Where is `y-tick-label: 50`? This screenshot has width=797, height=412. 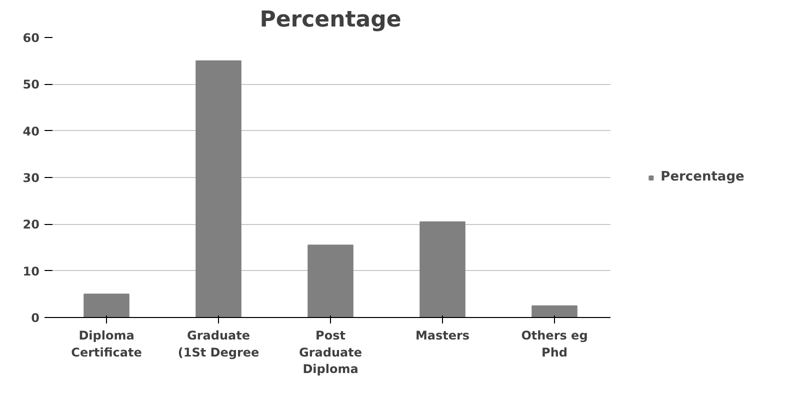
y-tick-label: 50 is located at coordinates (31, 85).